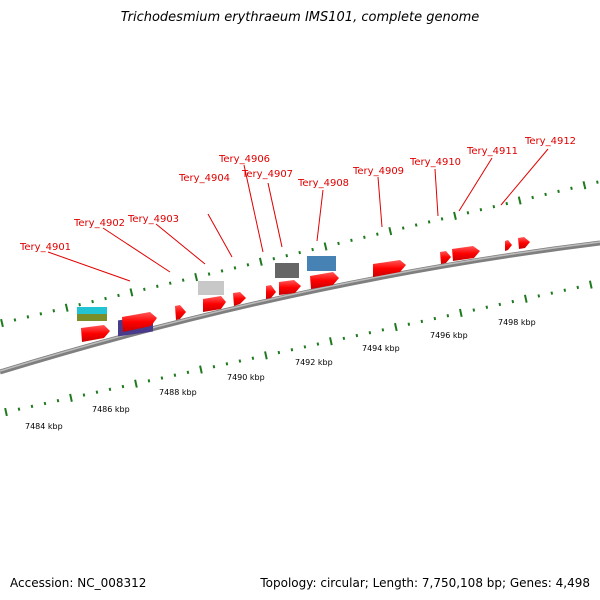 The image size is (600, 600). What do you see at coordinates (211, 288) in the screenshot?
I see `cog-box-lightgray` at bounding box center [211, 288].